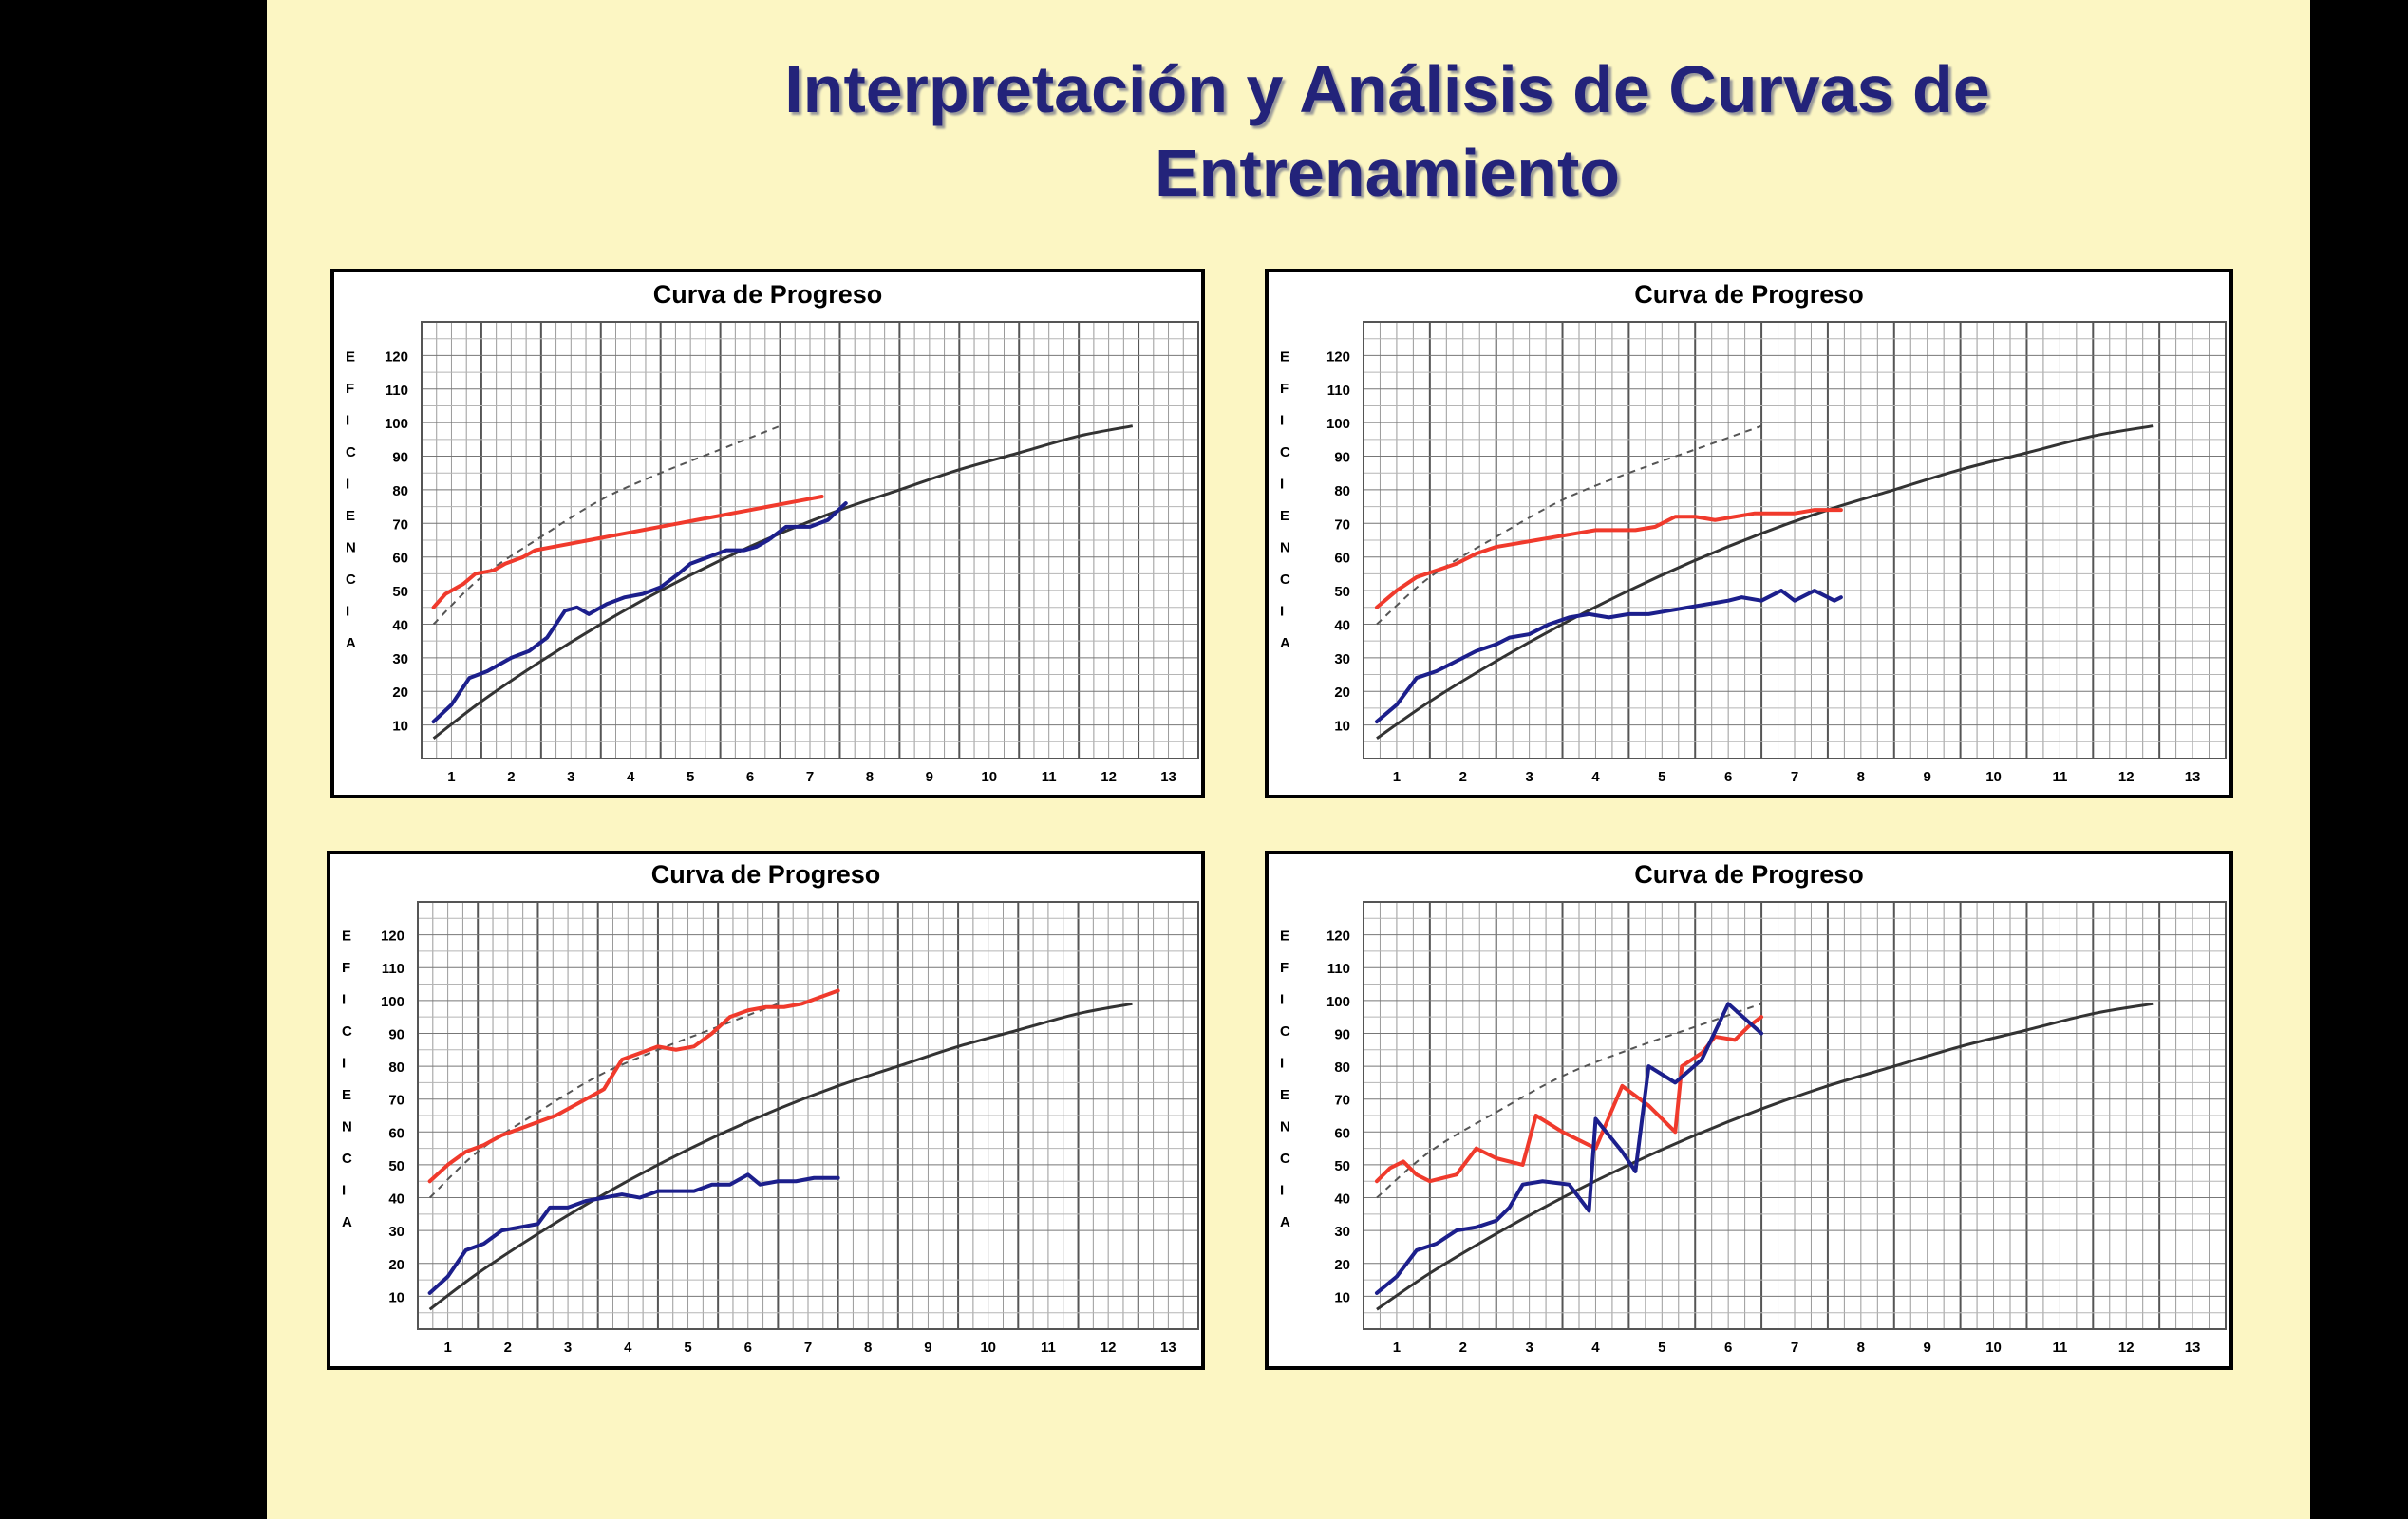 This screenshot has height=1519, width=2408. What do you see at coordinates (1387, 173) in the screenshot?
I see `slide-title-line-2: Entrenamiento` at bounding box center [1387, 173].